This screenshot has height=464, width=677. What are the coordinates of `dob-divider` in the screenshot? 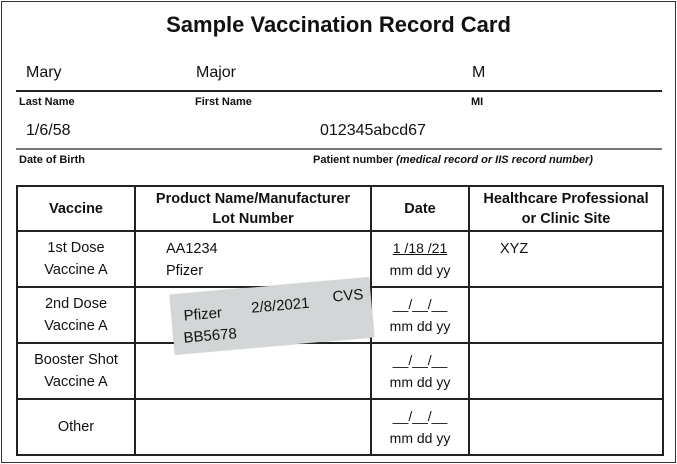 It's located at (339, 149).